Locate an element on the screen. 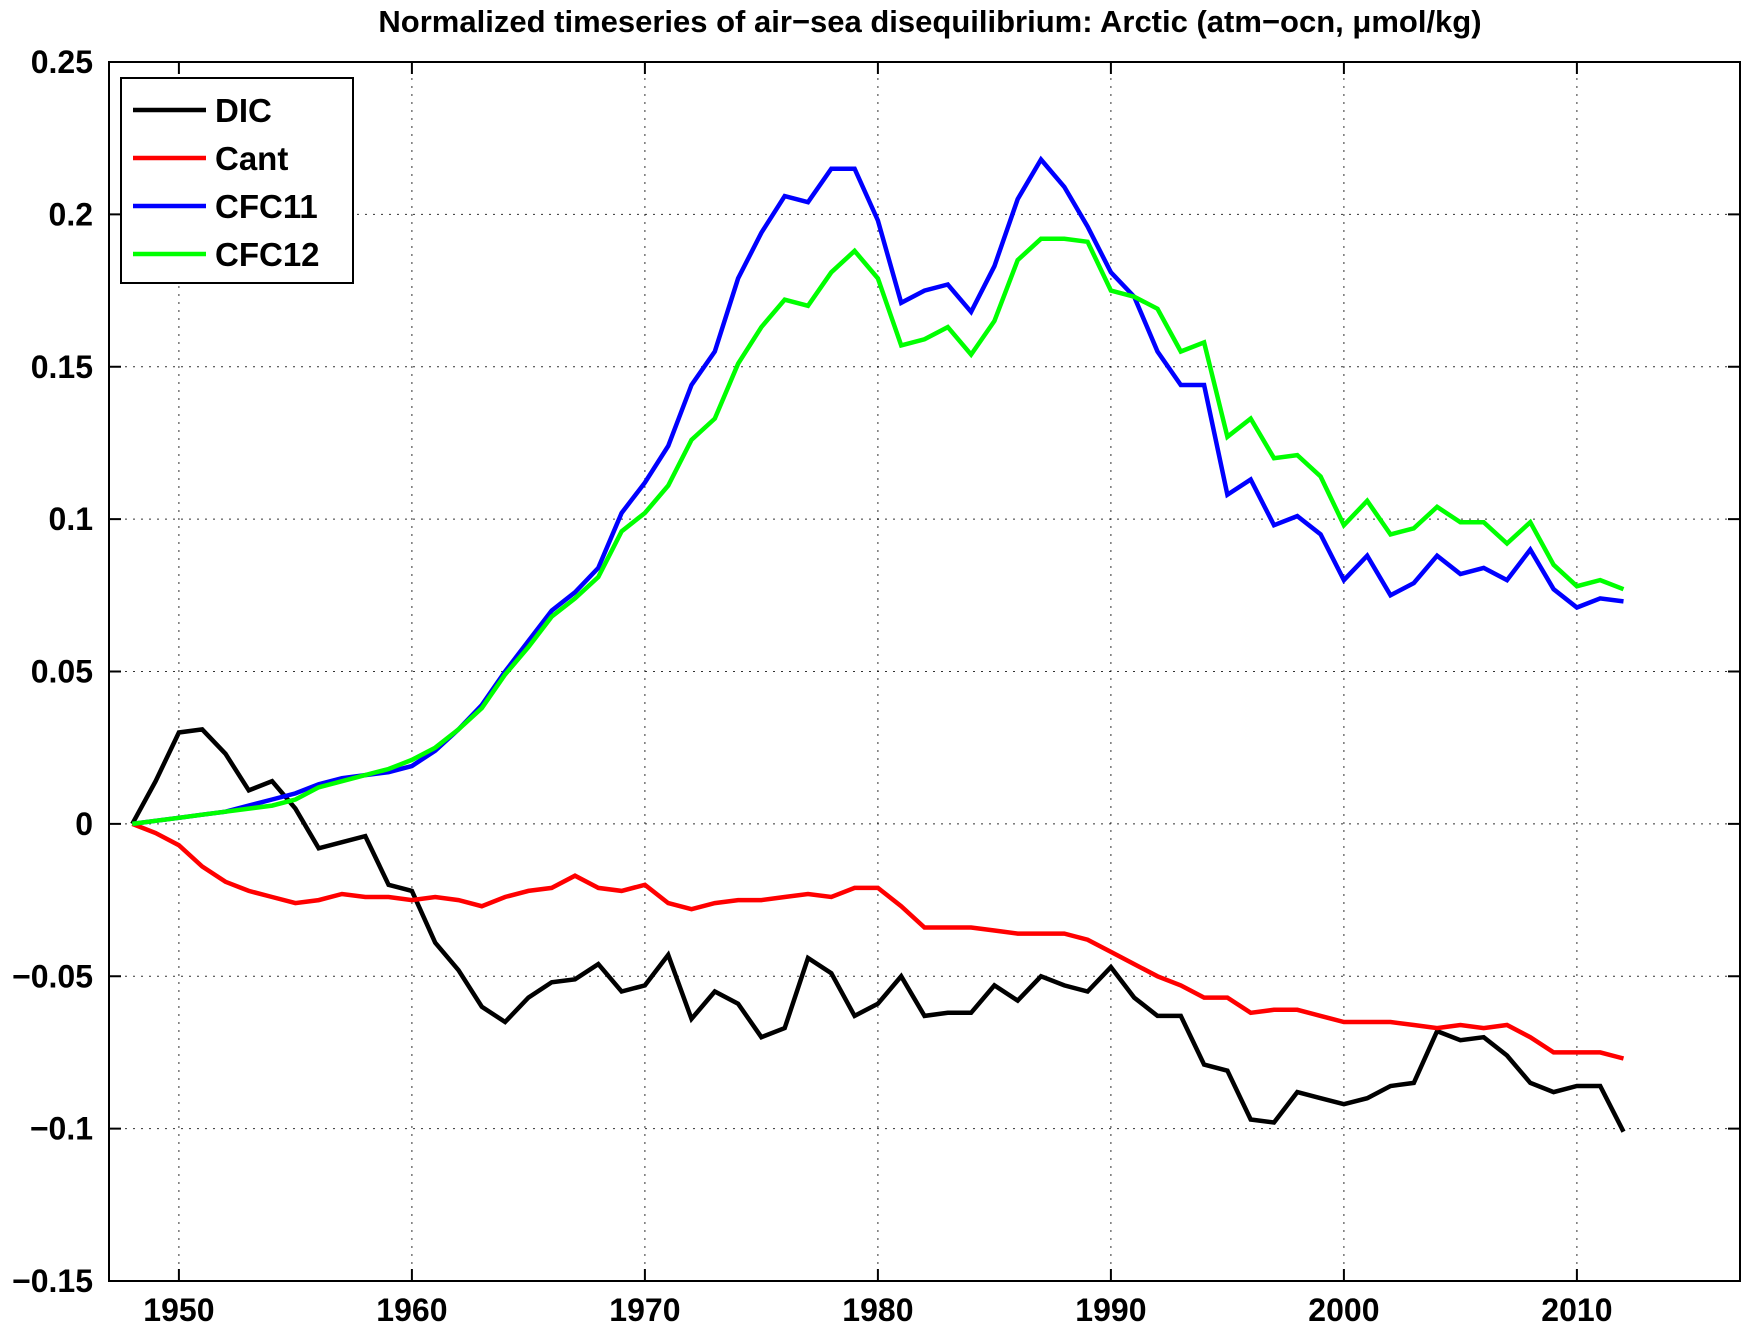 This screenshot has width=1747, height=1329. x-tick-label: 1960 is located at coordinates (411, 1310).